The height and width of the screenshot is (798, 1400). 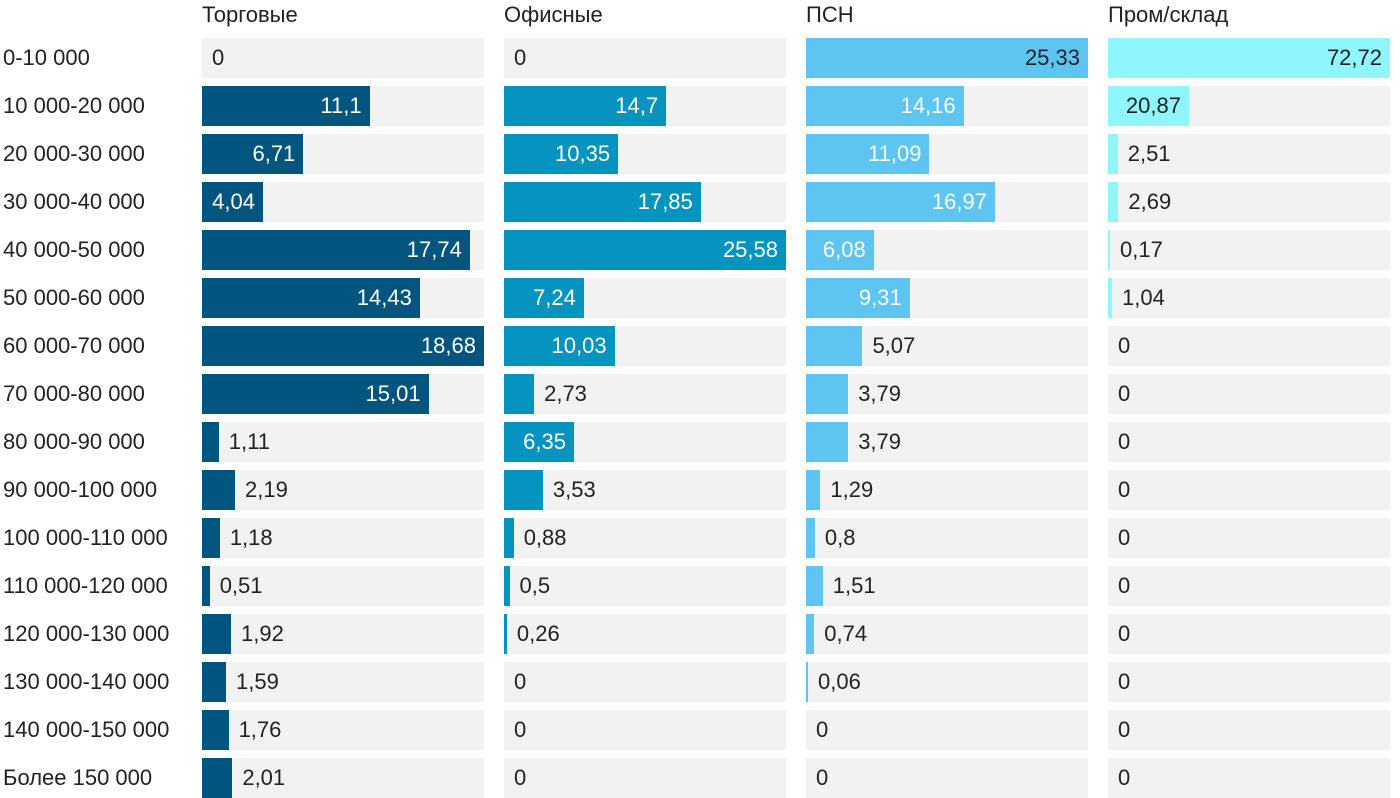 What do you see at coordinates (645, 586) in the screenshot?
I see `bar-background: 0,5` at bounding box center [645, 586].